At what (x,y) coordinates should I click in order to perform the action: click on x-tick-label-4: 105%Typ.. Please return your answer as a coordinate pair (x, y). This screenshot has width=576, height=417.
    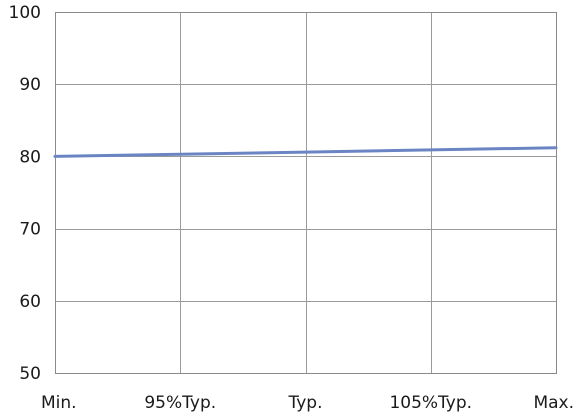
    Looking at the image, I should click on (430, 403).